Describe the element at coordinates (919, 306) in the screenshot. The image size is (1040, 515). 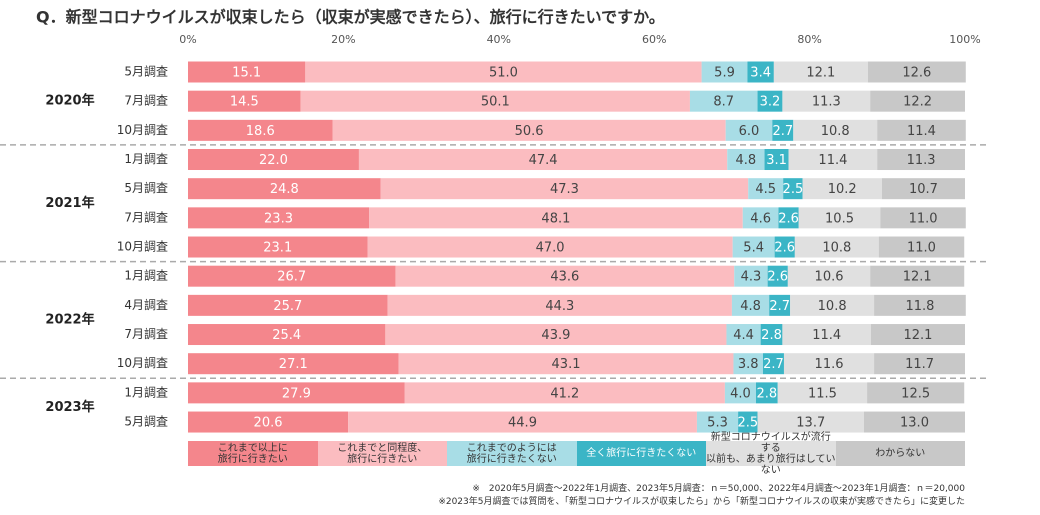
I see `value-label: 11.8` at that location.